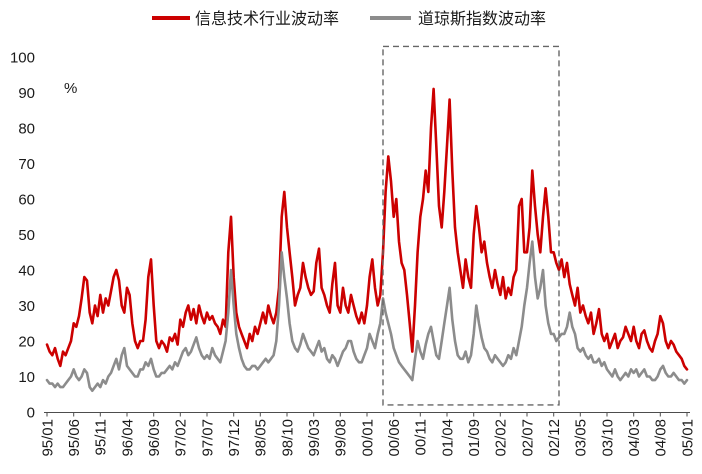 Image resolution: width=702 pixels, height=474 pixels. I want to click on x-tick-label: 04/08, so click(661, 438).